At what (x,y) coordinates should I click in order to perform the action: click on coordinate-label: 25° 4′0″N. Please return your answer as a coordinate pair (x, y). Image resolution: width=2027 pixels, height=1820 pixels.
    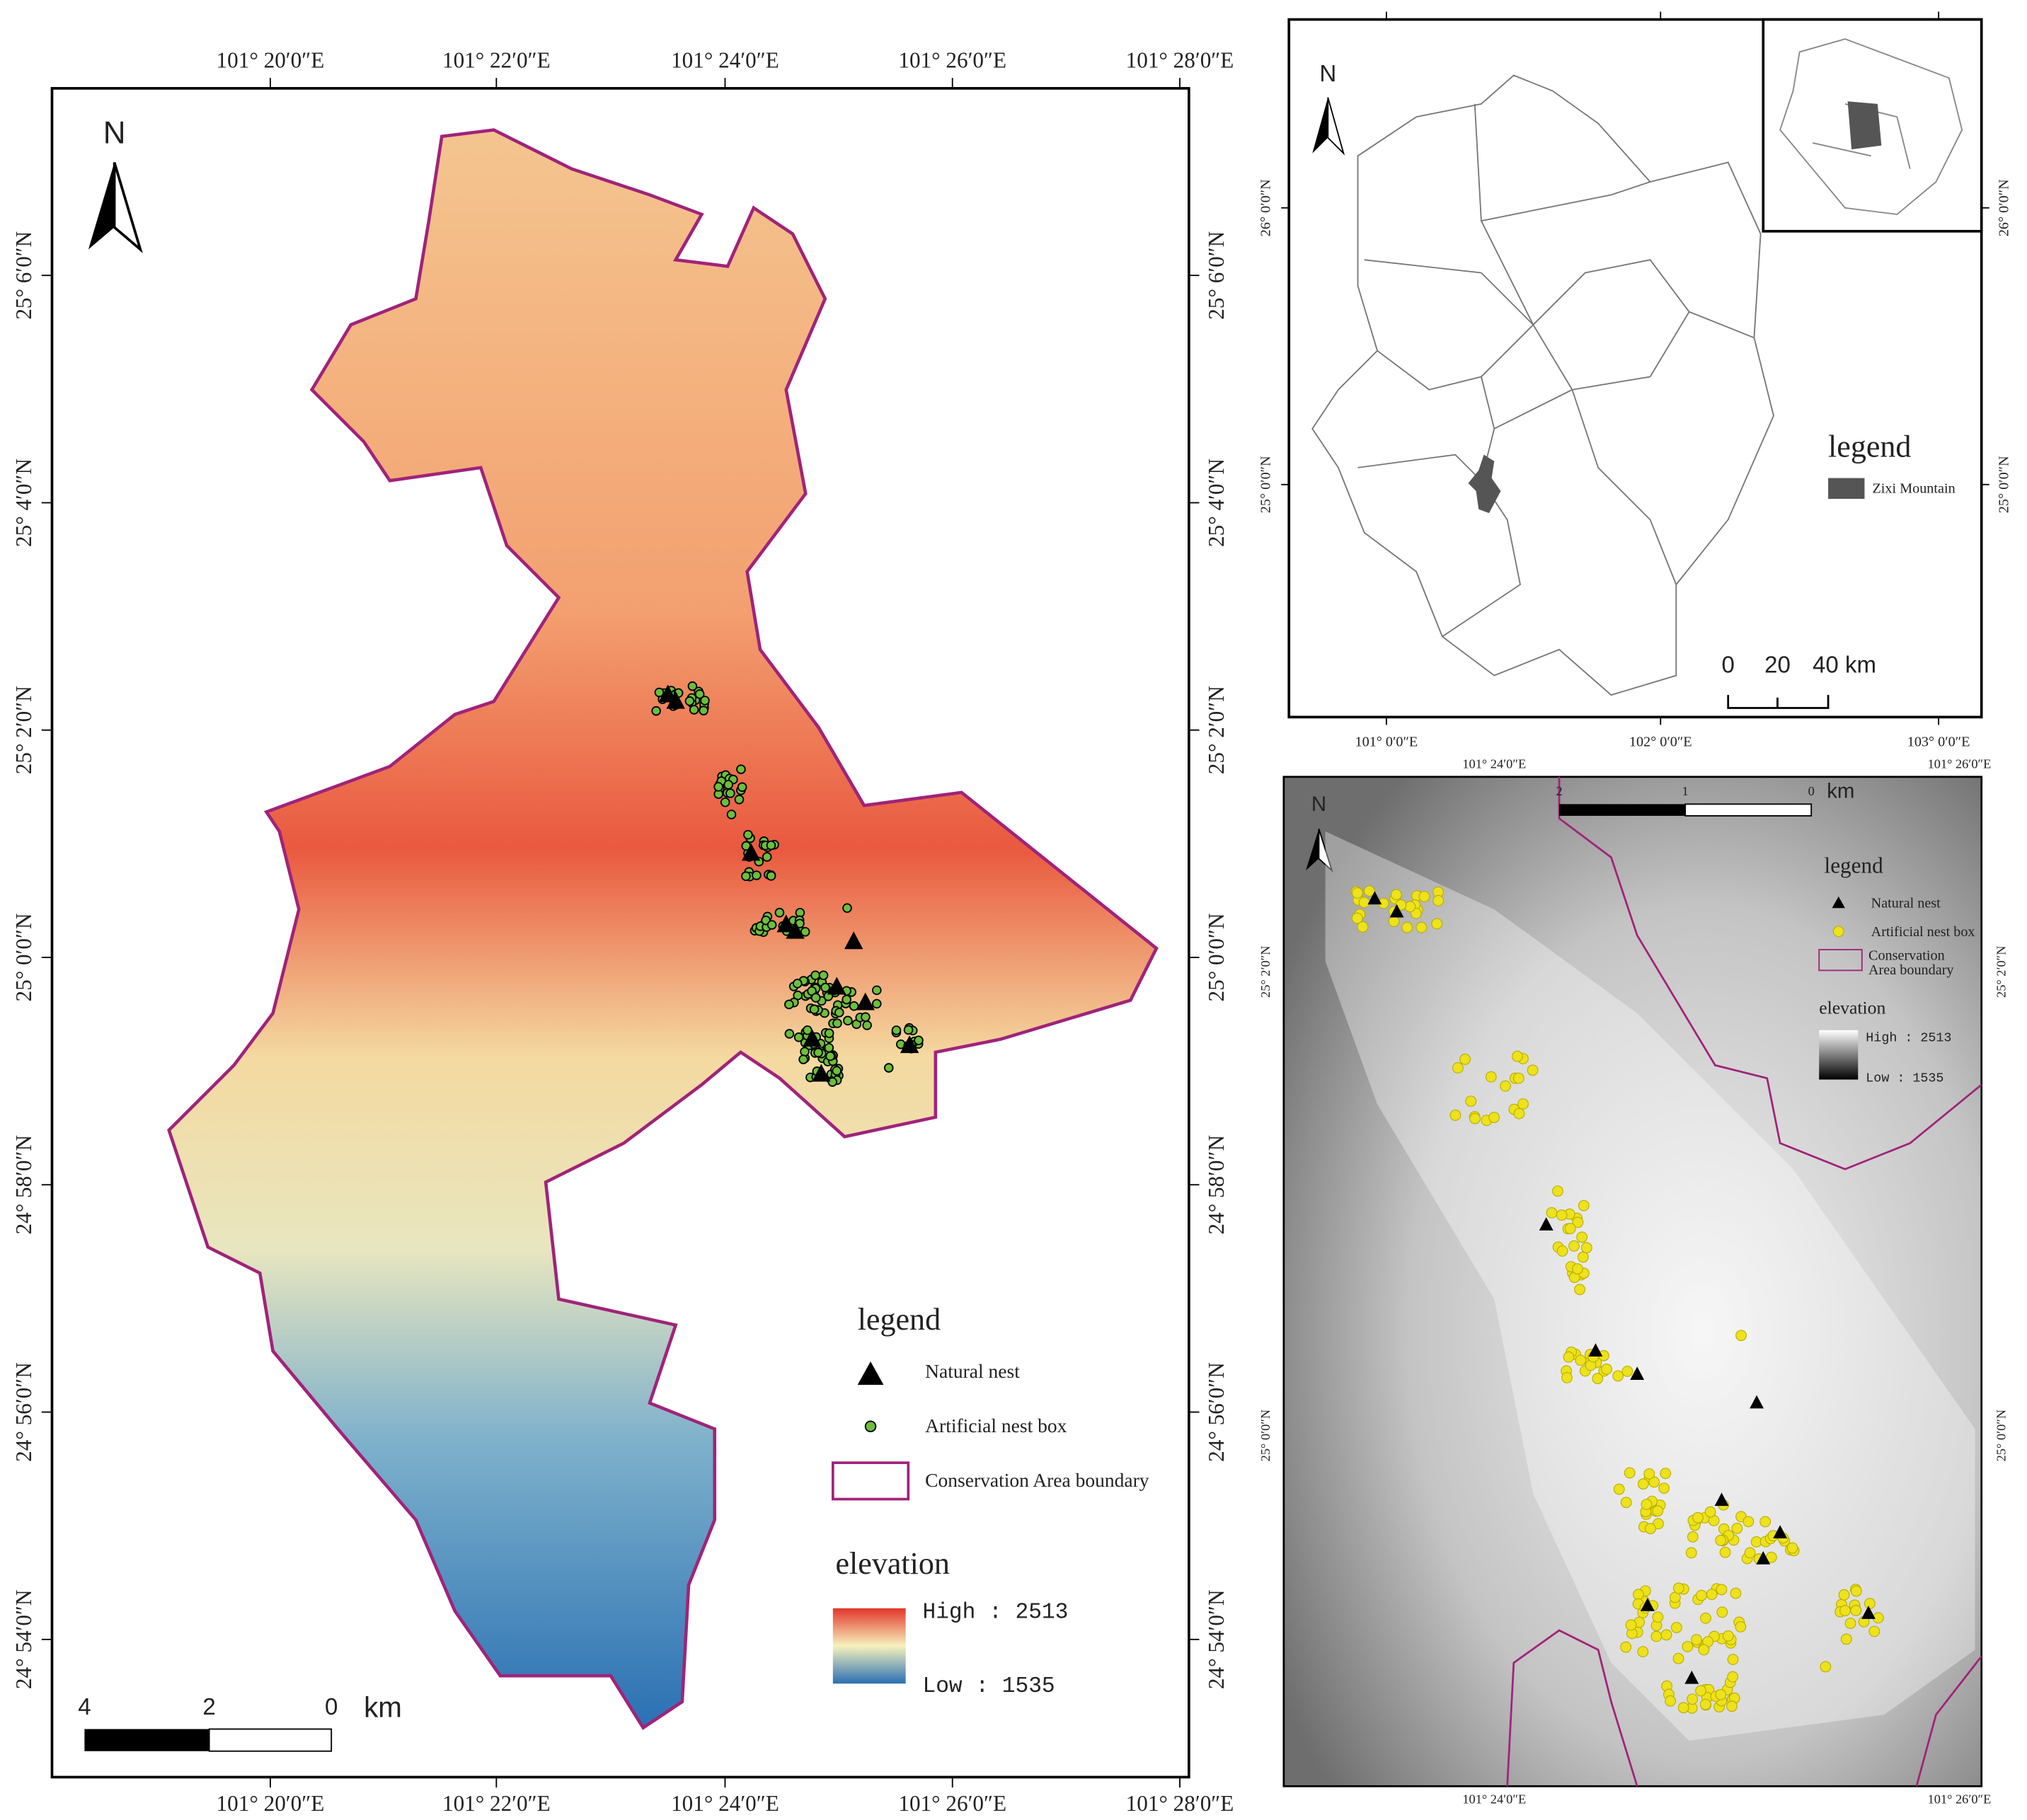
    Looking at the image, I should click on (23, 503).